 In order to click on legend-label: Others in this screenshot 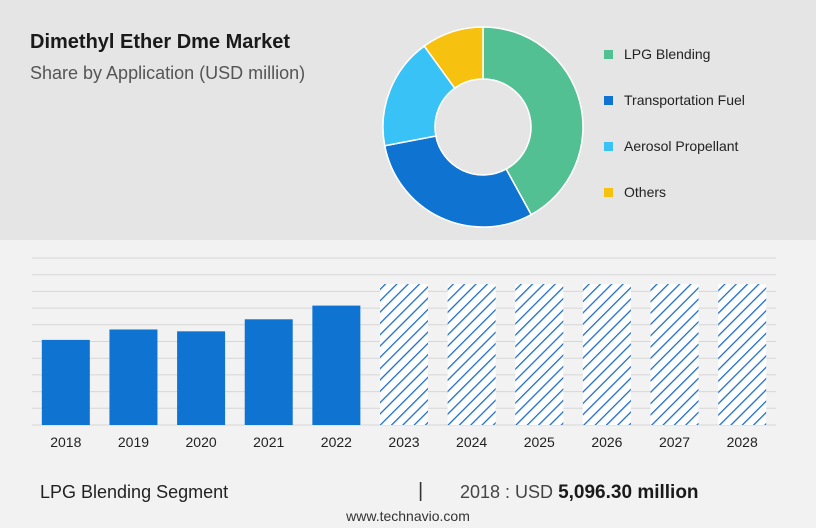, I will do `click(645, 192)`.